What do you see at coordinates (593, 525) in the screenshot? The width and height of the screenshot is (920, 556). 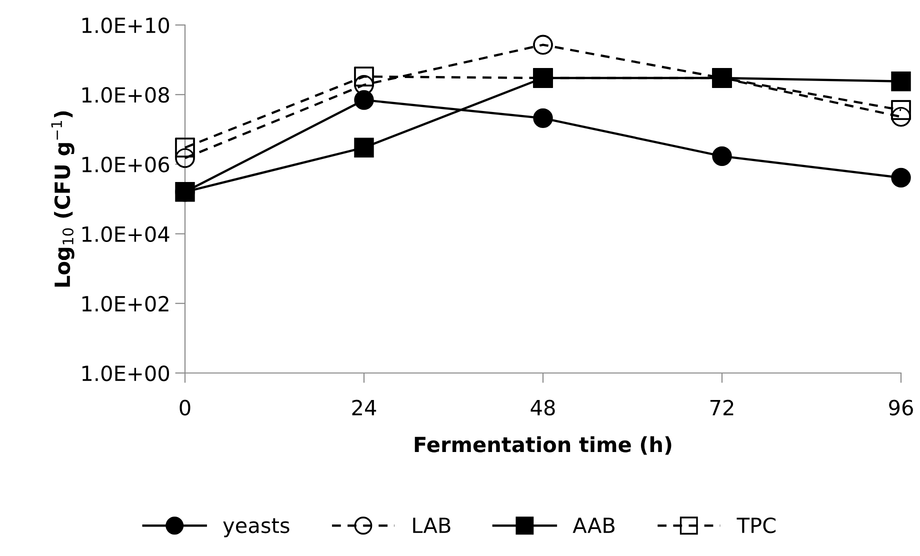 I see `legend-label: AAB` at bounding box center [593, 525].